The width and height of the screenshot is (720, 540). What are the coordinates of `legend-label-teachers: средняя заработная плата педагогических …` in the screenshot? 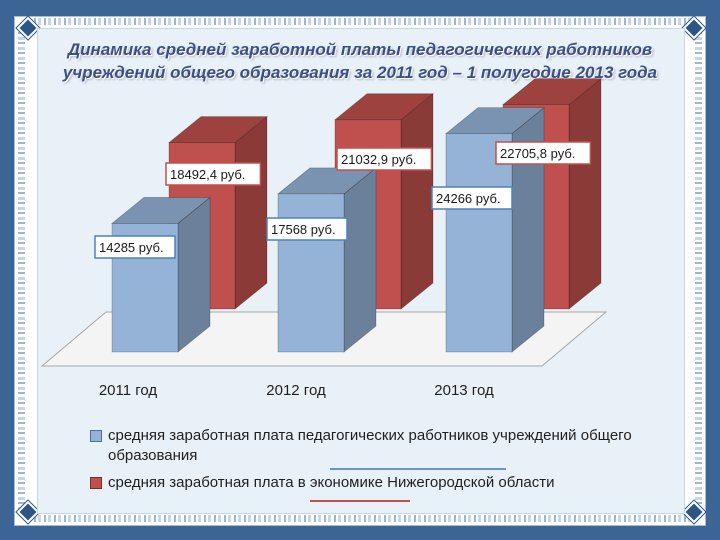 It's located at (370, 445).